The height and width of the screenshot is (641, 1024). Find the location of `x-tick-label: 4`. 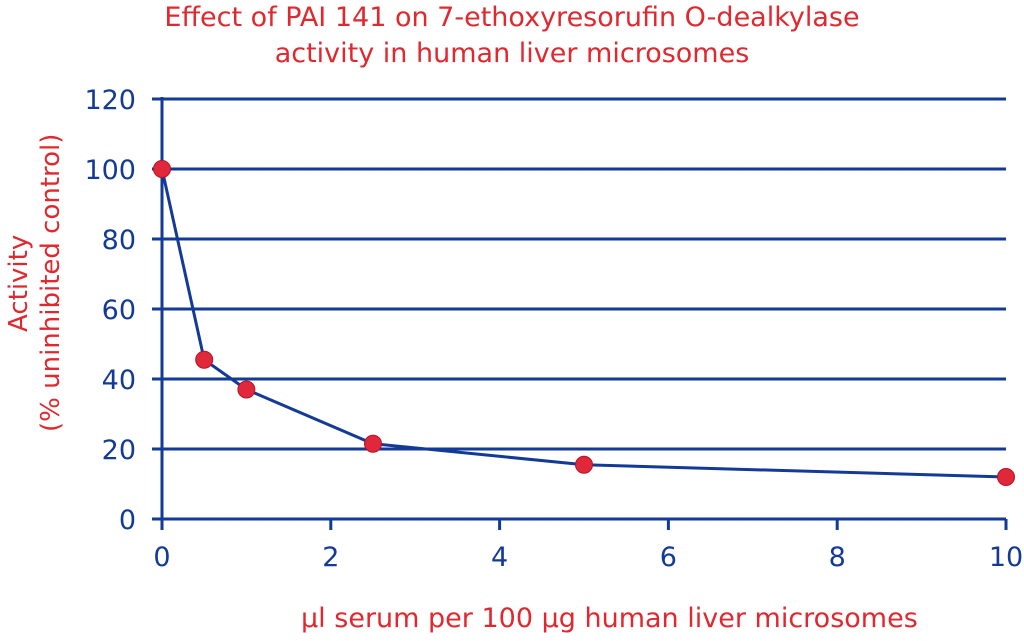

x-tick-label: 4 is located at coordinates (499, 557).